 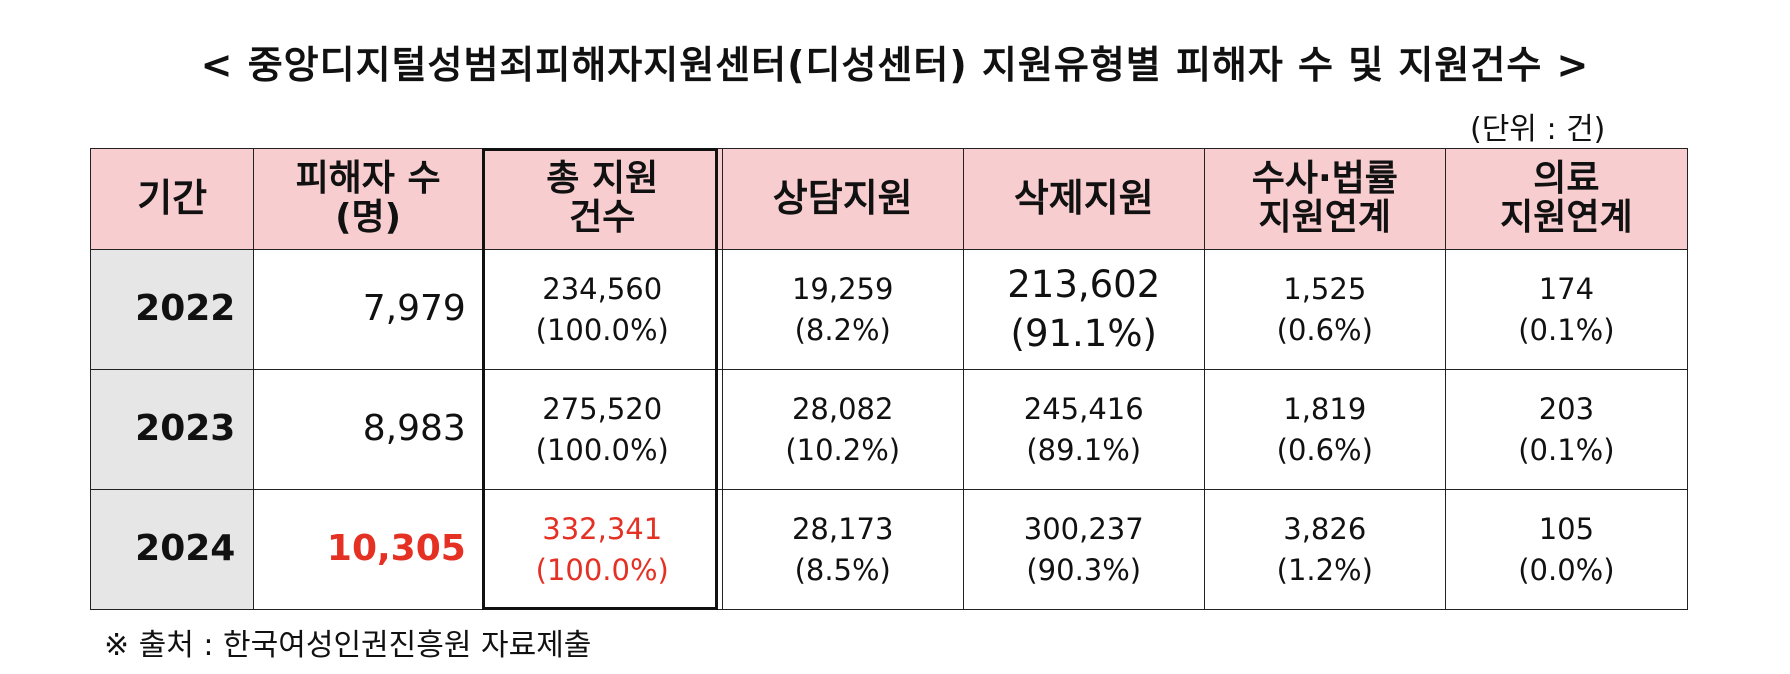 I want to click on header-period: 기간, so click(x=172, y=199).